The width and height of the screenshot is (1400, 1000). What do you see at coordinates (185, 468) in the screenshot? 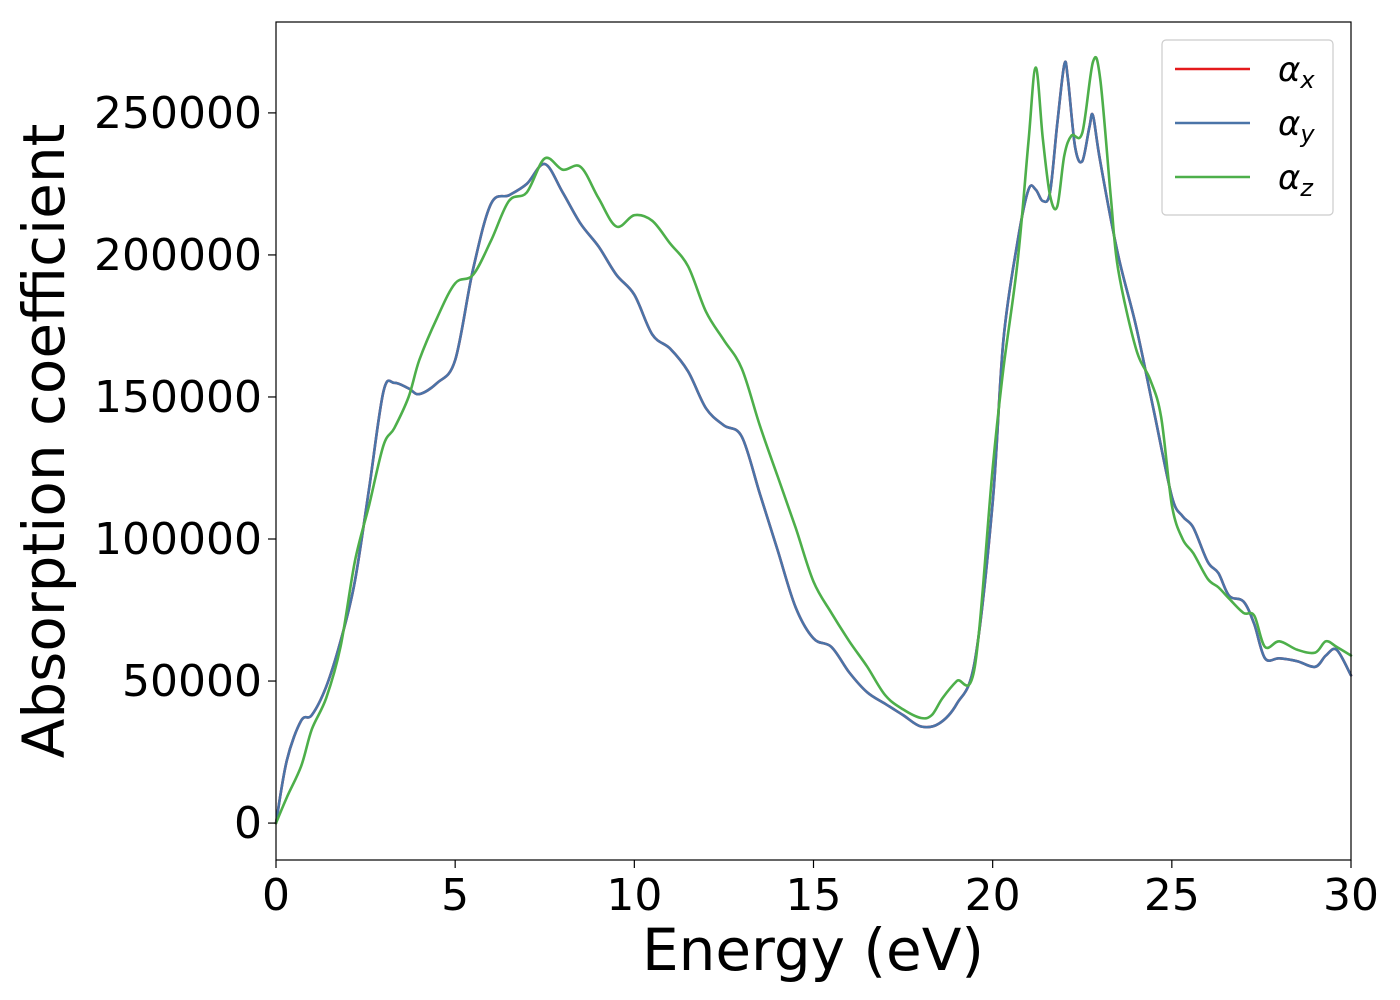
I see `y-axis: 0 50000 100000 150000 200000 250000` at bounding box center [185, 468].